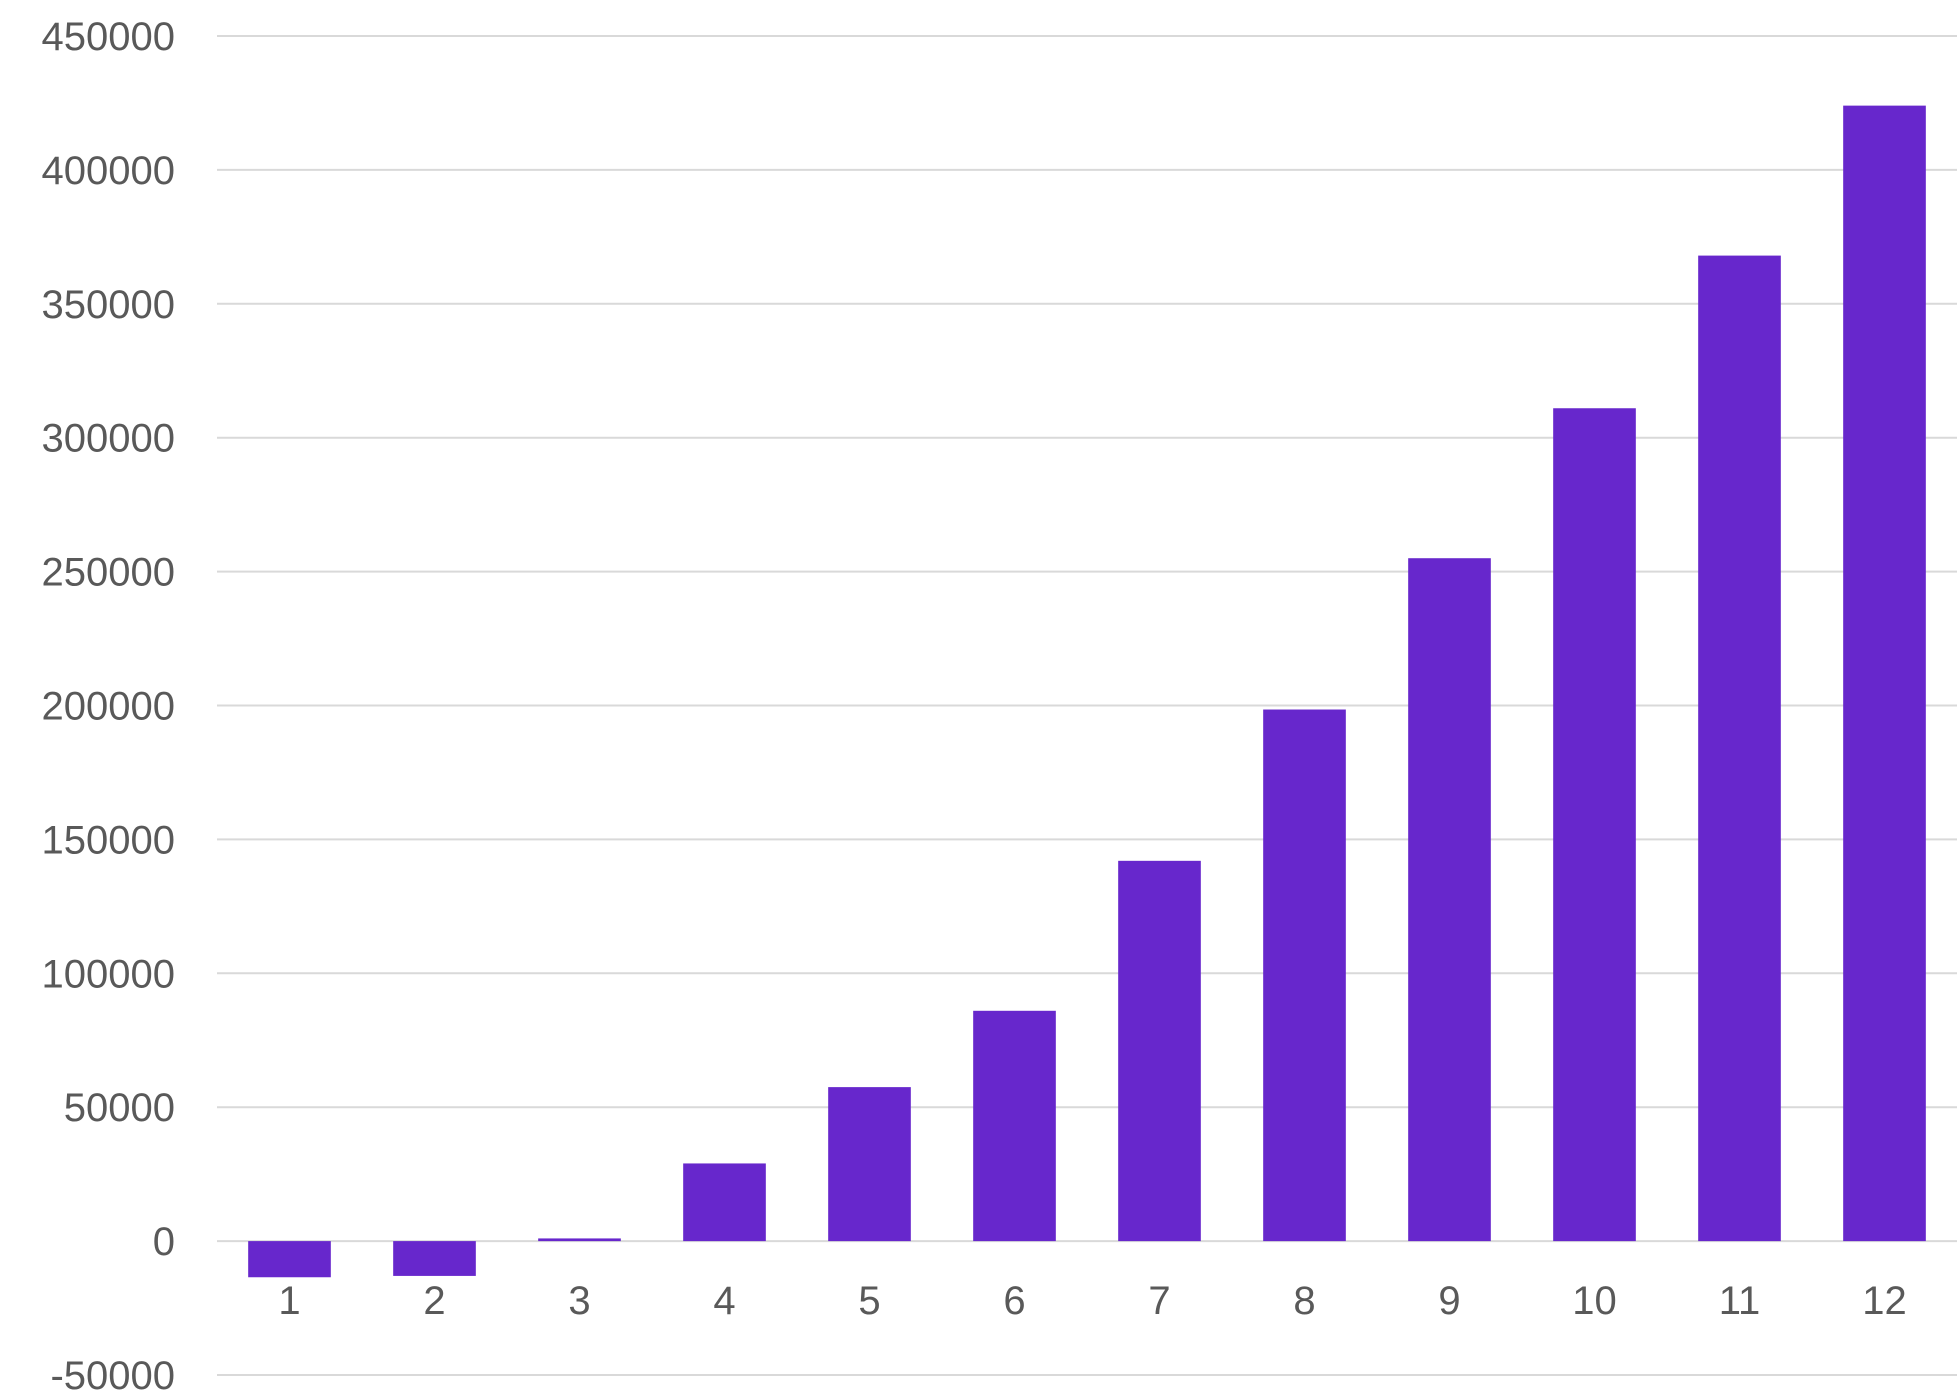 The image size is (1957, 1395). Describe the element at coordinates (1740, 1301) in the screenshot. I see `x-tick-label: 11` at that location.